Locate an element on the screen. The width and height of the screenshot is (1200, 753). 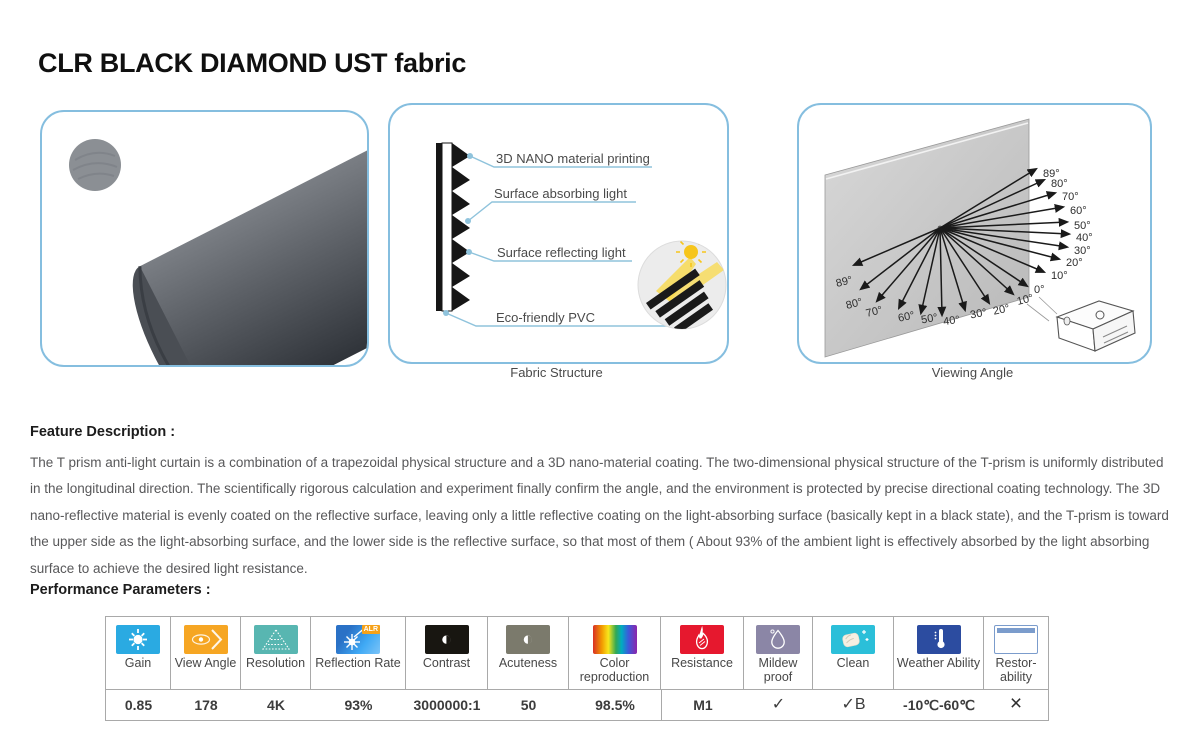
col-label: Color reproduction is located at coordinates (614, 670).